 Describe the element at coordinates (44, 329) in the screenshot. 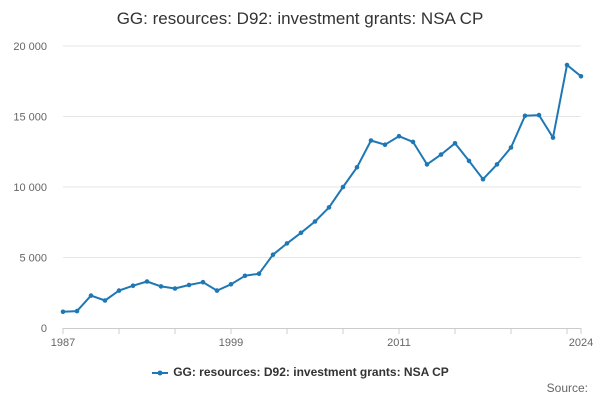

I see `y-tick-label: 0` at that location.